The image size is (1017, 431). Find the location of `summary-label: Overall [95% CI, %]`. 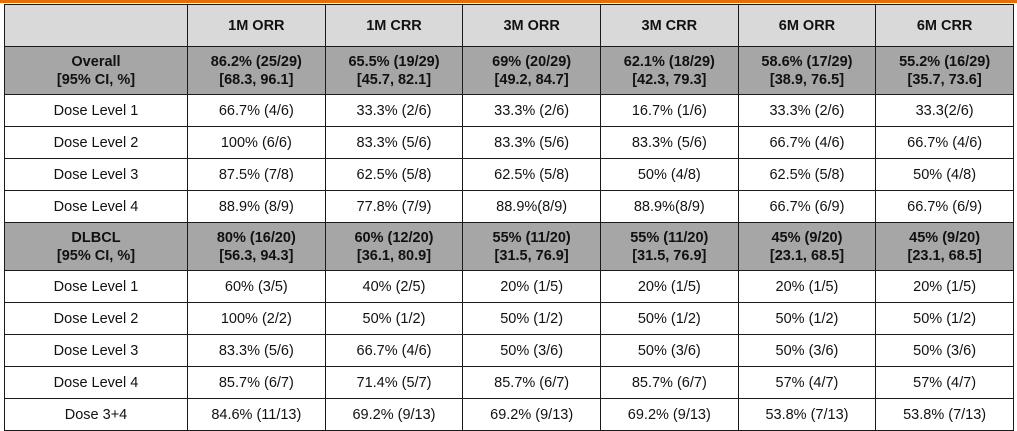

summary-label: Overall [95% CI, %] is located at coordinates (96, 70).